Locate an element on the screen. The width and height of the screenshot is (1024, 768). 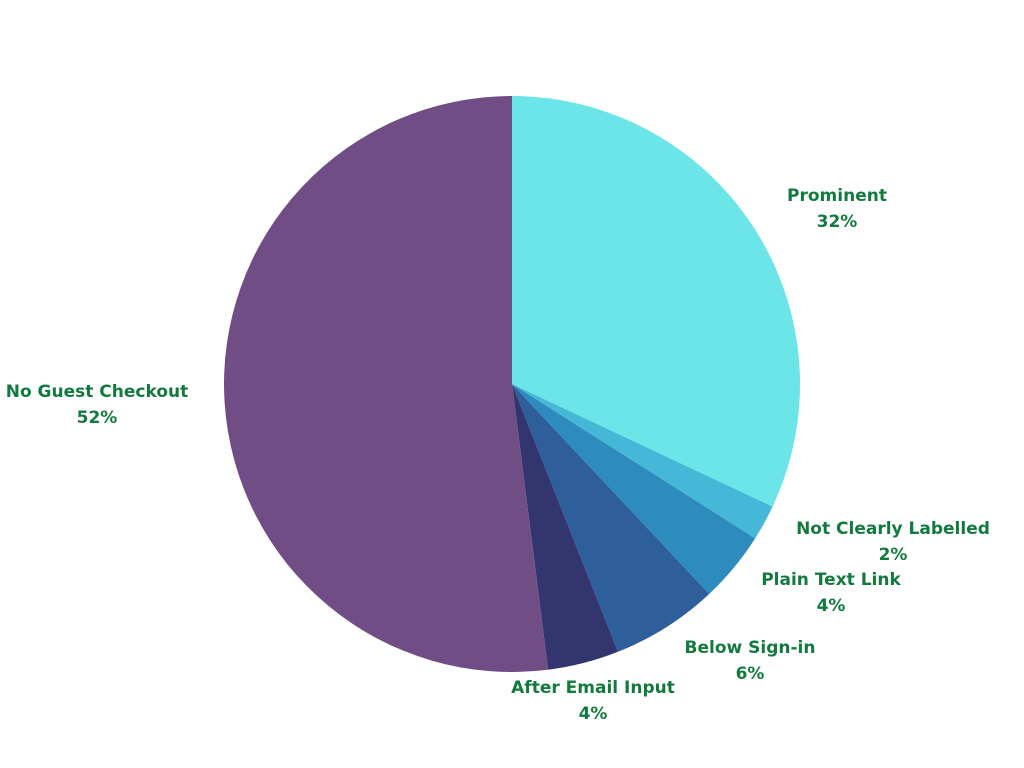
slice-label: Plain Text Link is located at coordinates (831, 580).